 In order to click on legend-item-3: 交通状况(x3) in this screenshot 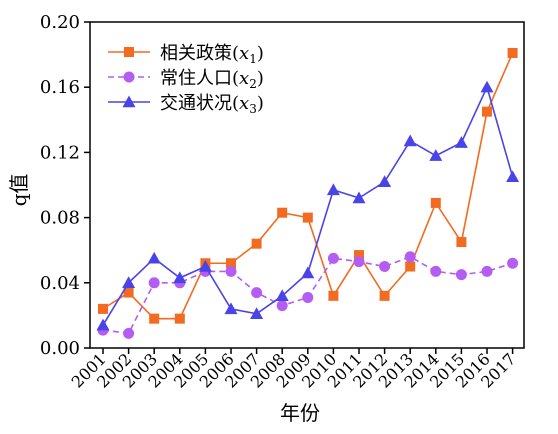, I will do `click(186, 104)`.